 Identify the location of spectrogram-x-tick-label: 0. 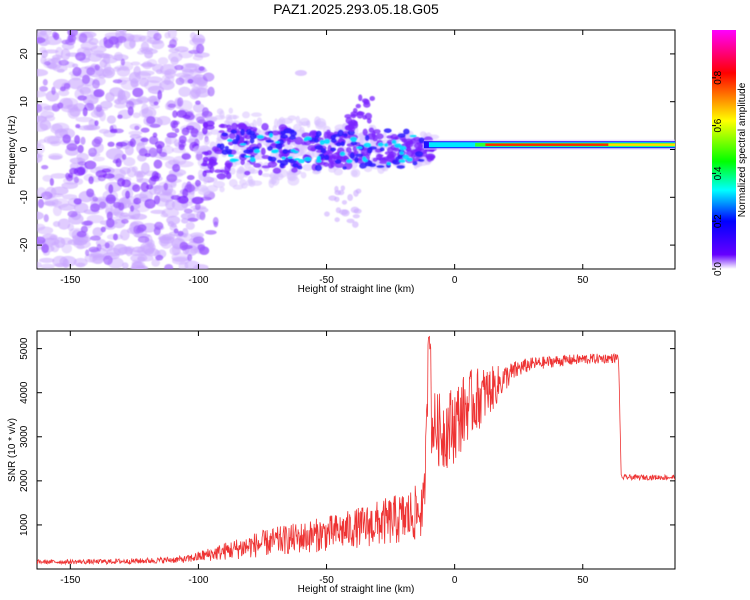
(455, 280).